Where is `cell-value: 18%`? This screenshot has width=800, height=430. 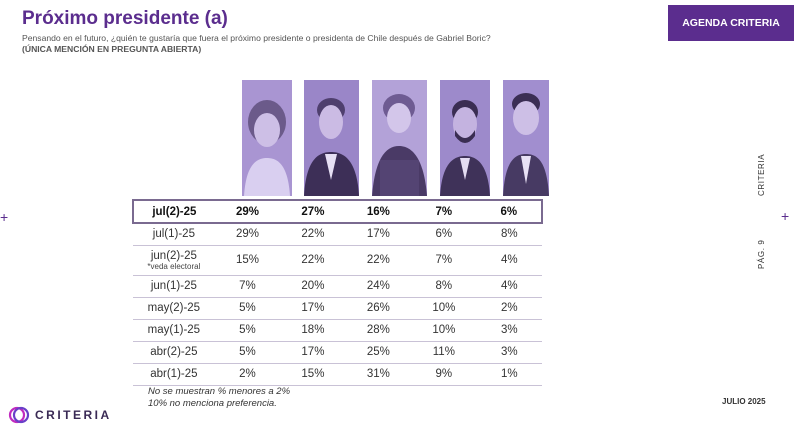 cell-value: 18% is located at coordinates (313, 330).